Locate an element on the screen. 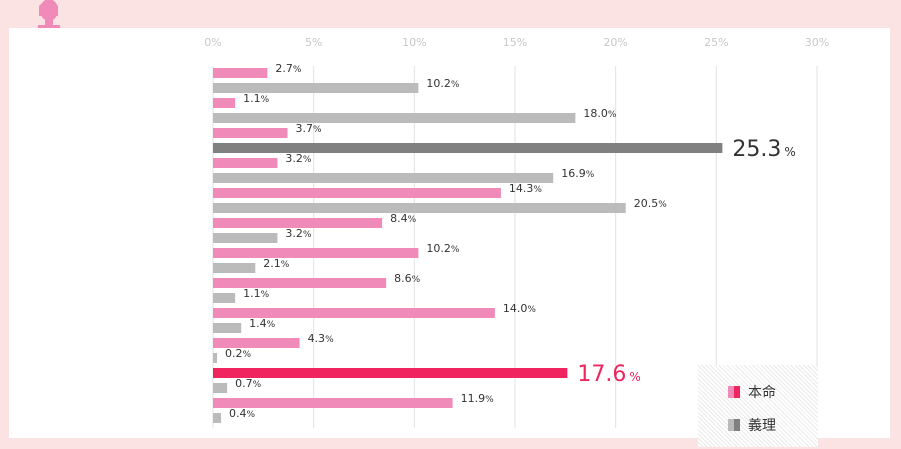 This screenshot has width=901, height=449. bar-value-label: 4.3% is located at coordinates (321, 338).